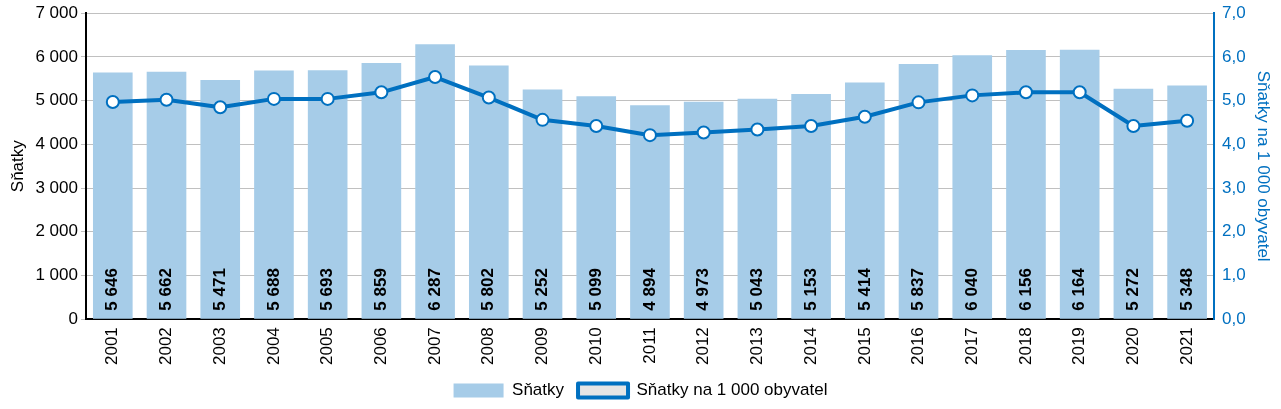 The image size is (1281, 409). I want to click on y-axis-title: Sňatky, so click(17, 166).